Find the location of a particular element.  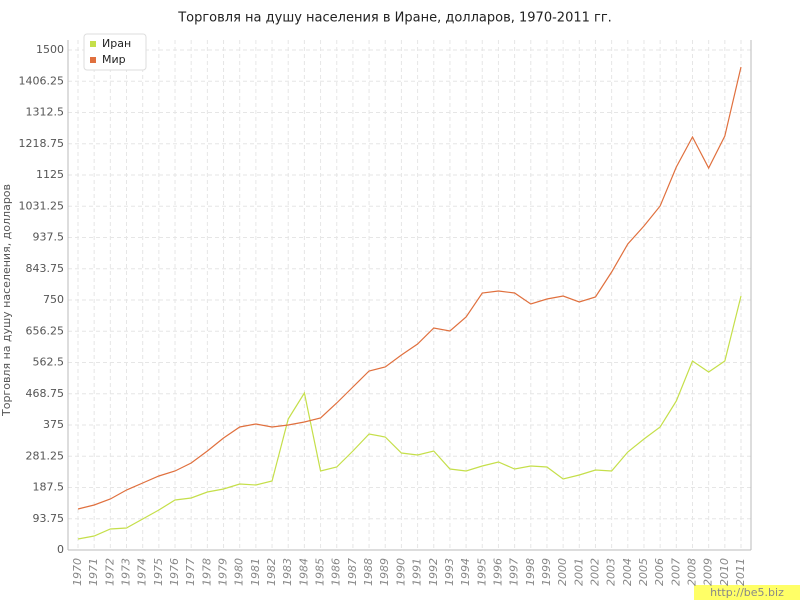

x-tick-label: 2009 is located at coordinates (708, 572).